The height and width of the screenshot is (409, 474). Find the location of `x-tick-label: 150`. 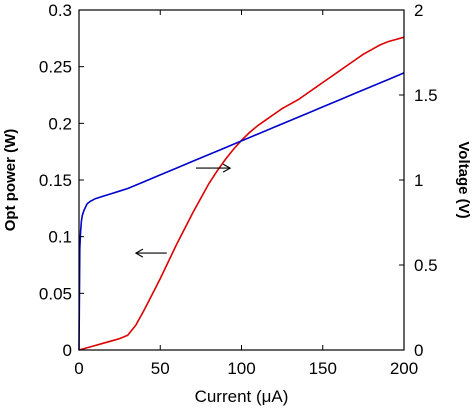

x-tick-label: 150 is located at coordinates (323, 368).